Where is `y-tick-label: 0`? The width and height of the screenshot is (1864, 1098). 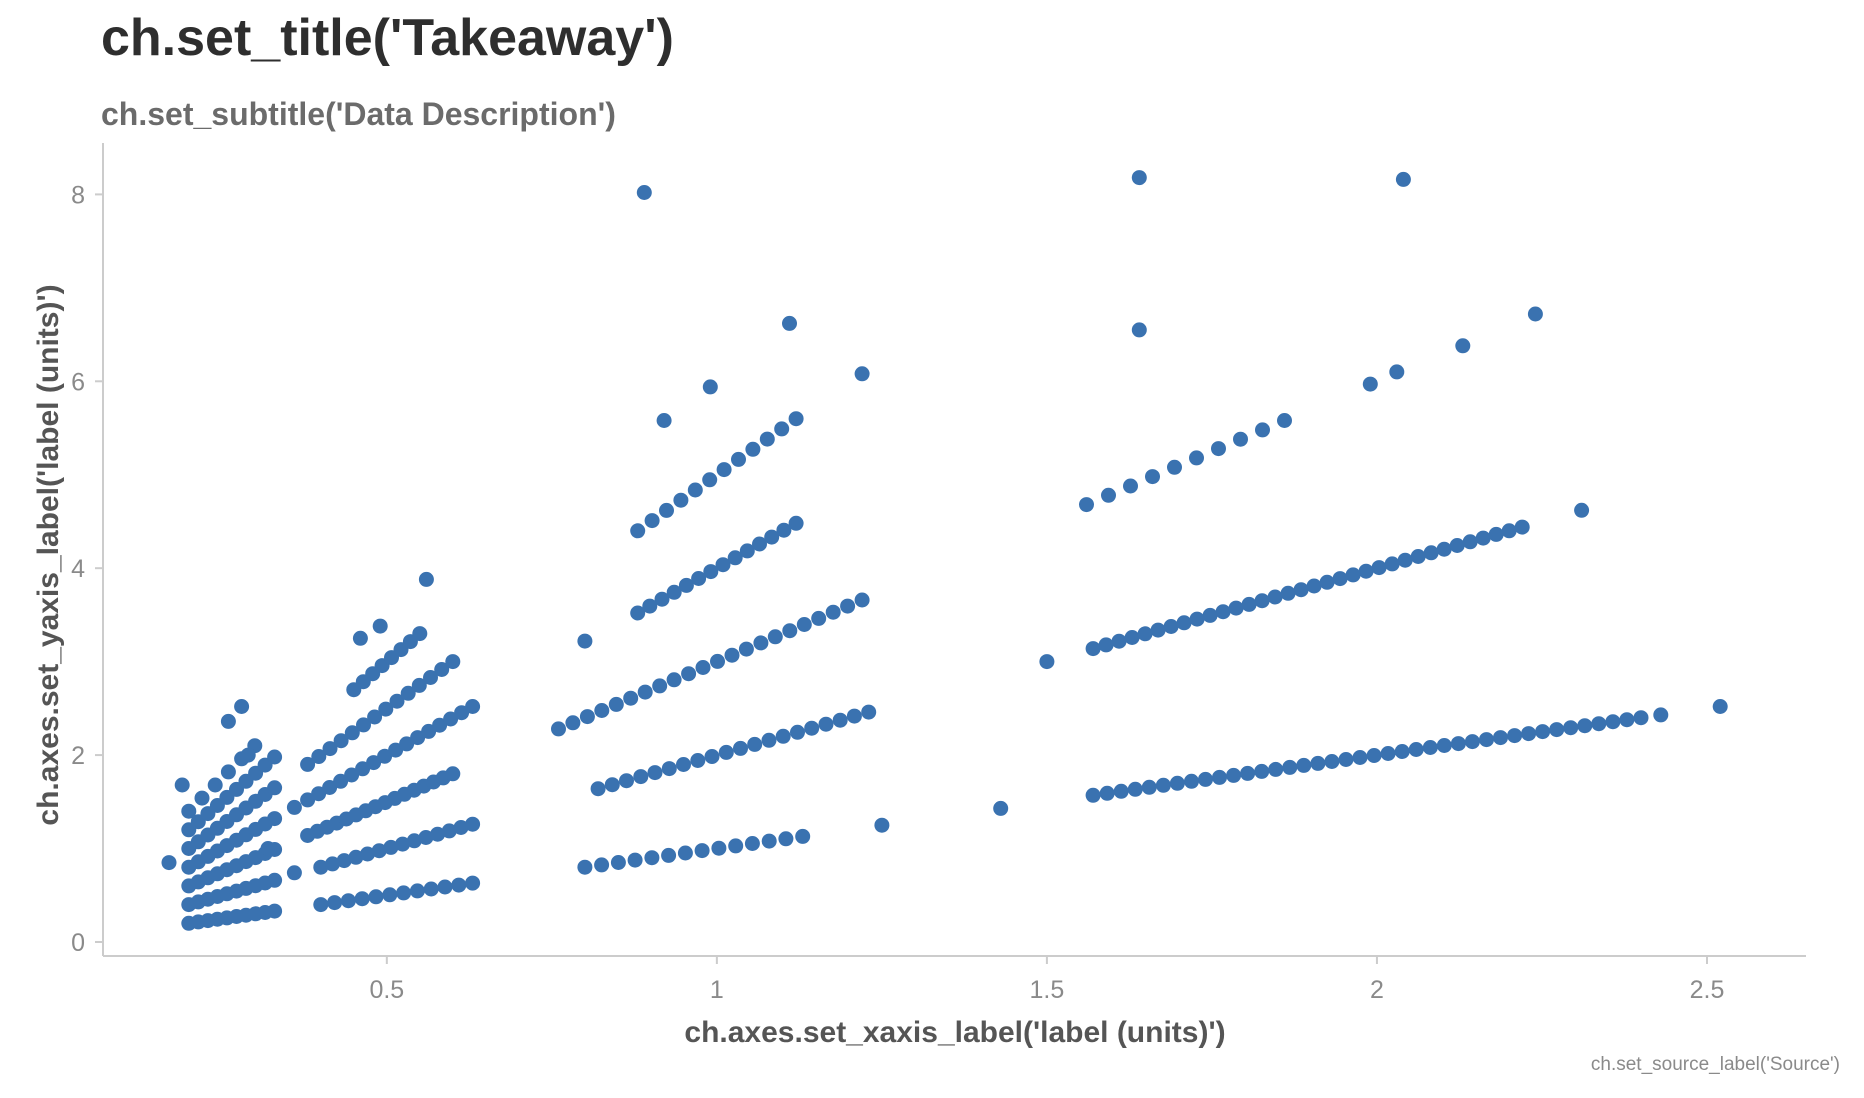
y-tick-label: 0 is located at coordinates (78, 943).